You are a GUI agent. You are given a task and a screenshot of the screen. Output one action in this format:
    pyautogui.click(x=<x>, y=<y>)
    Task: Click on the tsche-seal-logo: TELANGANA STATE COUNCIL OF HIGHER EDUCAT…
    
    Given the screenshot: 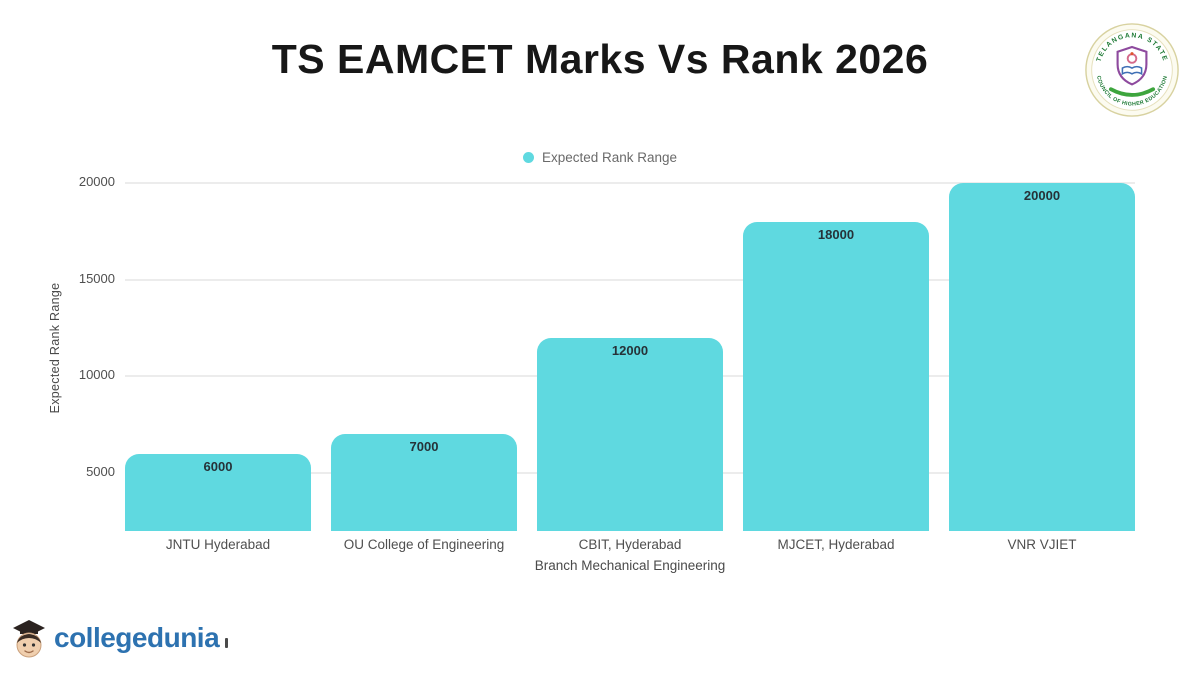 What is the action you would take?
    pyautogui.click(x=1132, y=70)
    